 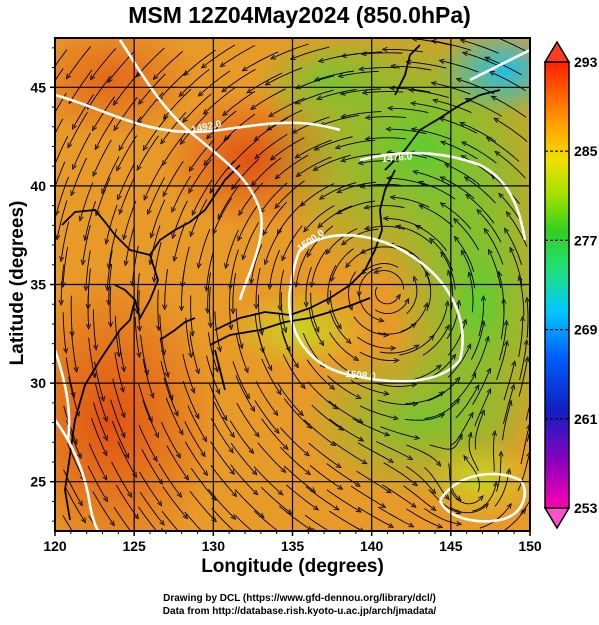 I want to click on lat-tick-label-30: 30, so click(x=38, y=383).